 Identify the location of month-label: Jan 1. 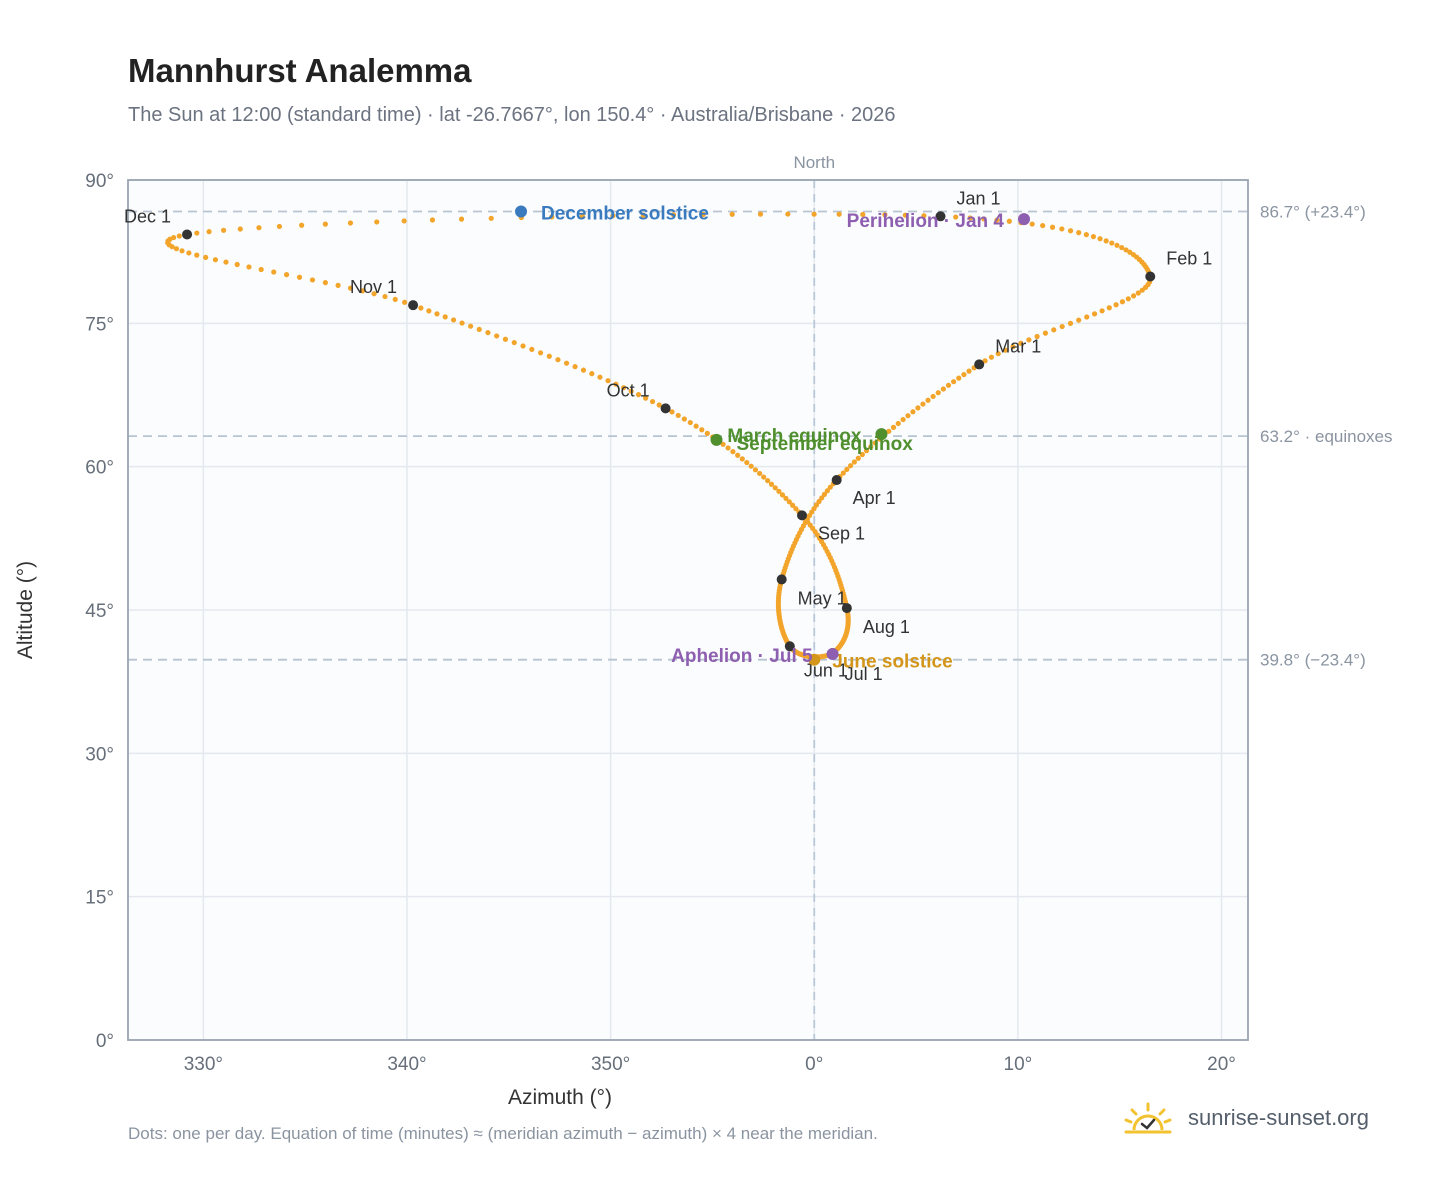
(979, 198).